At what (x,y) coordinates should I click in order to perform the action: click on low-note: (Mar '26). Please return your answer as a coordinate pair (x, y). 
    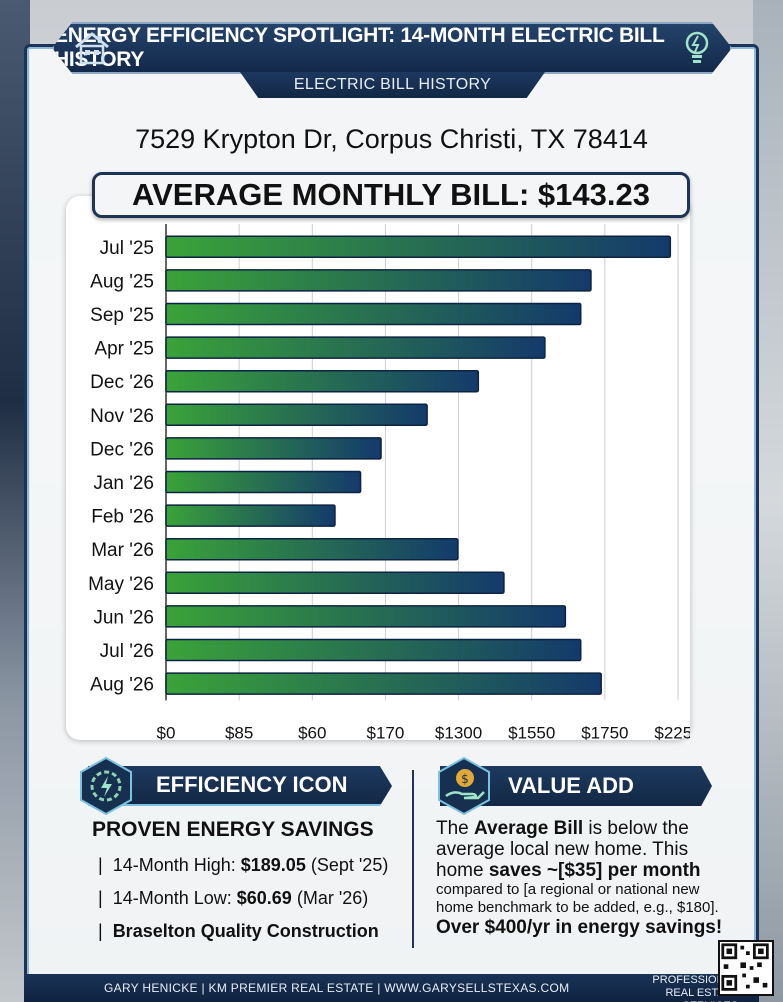
    Looking at the image, I should click on (330, 898).